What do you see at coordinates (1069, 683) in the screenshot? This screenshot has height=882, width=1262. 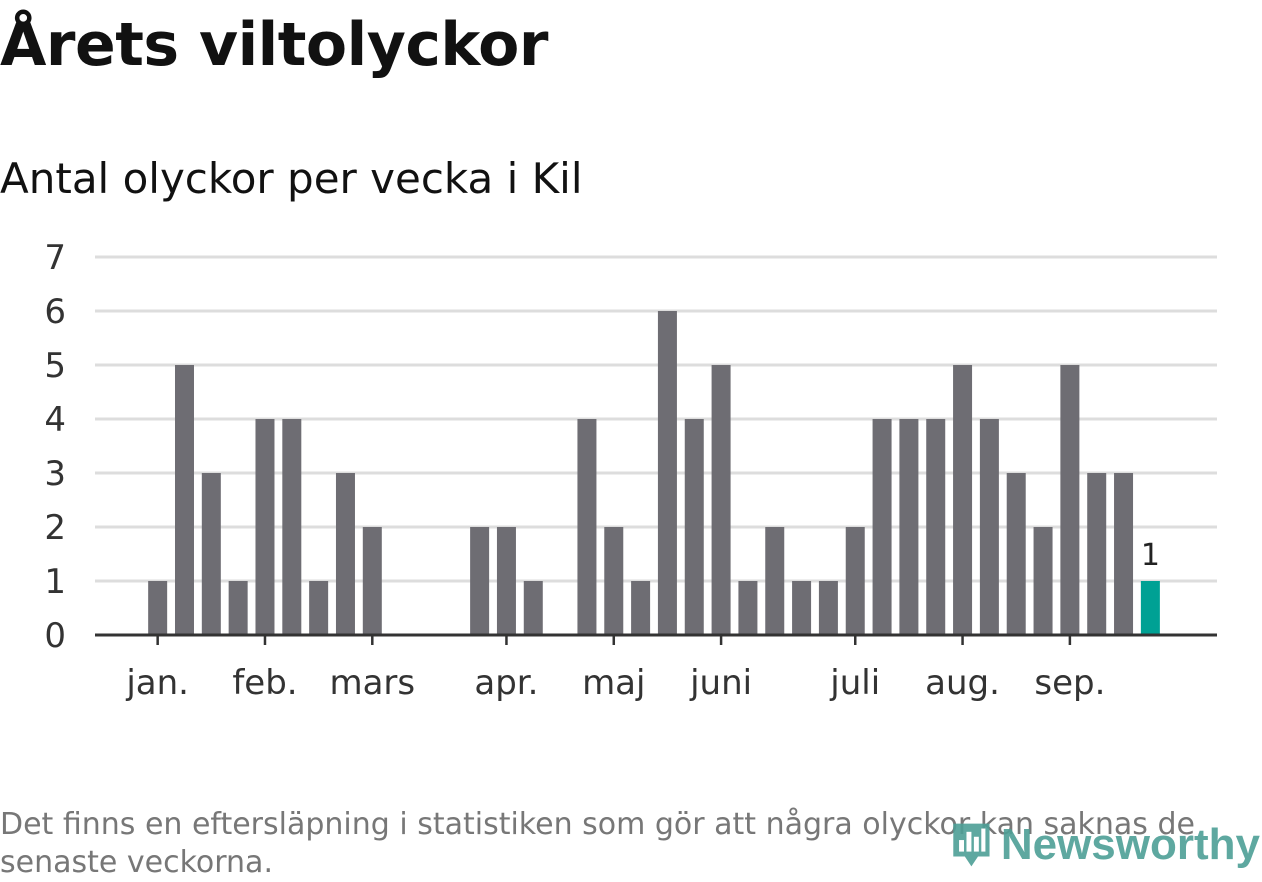 I see `x-tick-label: sep.` at bounding box center [1069, 683].